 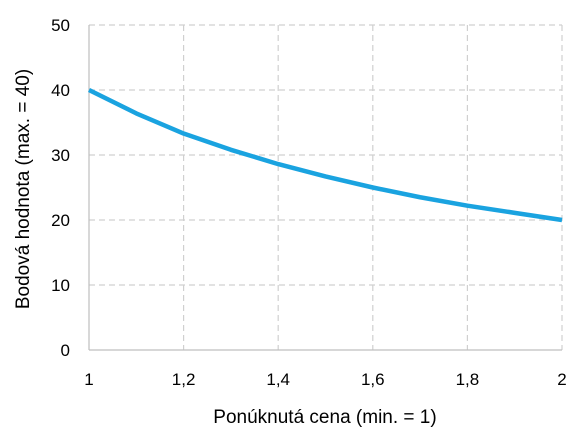 What do you see at coordinates (324, 417) in the screenshot?
I see `x-axis-title: Ponúknutá cena (min. = 1)` at bounding box center [324, 417].